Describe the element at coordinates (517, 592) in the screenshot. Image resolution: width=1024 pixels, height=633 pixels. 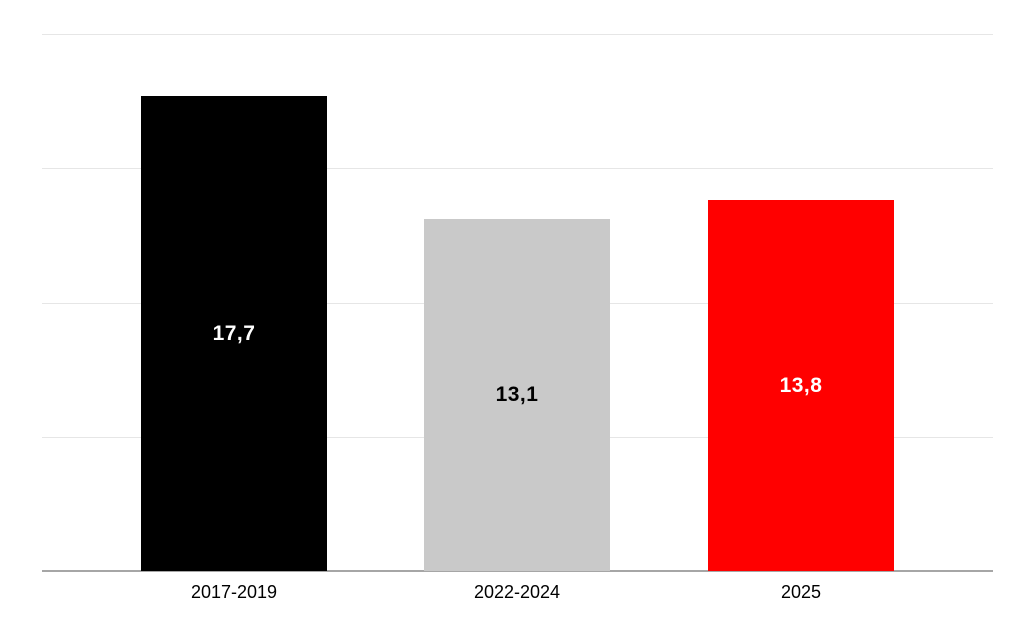
I see `x-axis-label-2022-2024: 2022-2024` at that location.